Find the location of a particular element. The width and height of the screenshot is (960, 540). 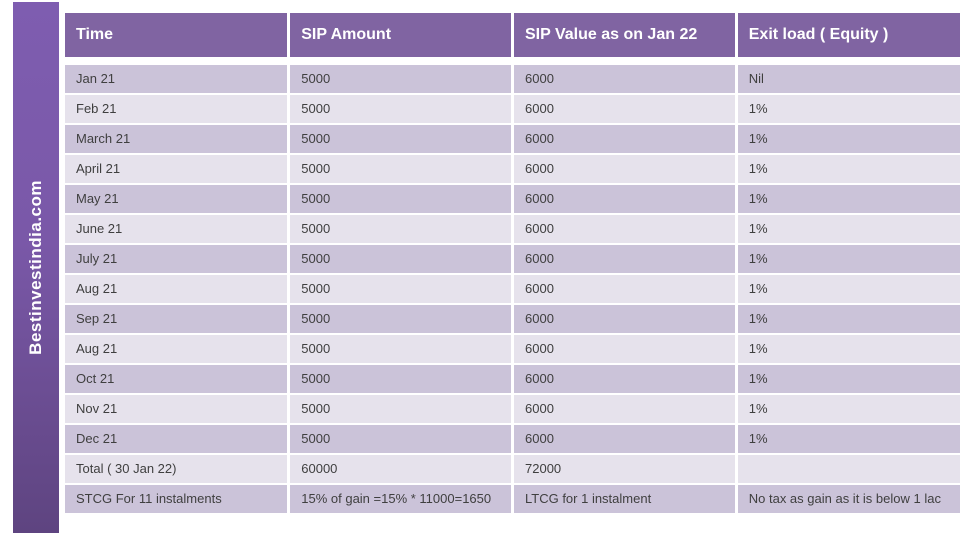

header-cell-sip-value: SIP Value as on Jan 22 is located at coordinates (625, 39).